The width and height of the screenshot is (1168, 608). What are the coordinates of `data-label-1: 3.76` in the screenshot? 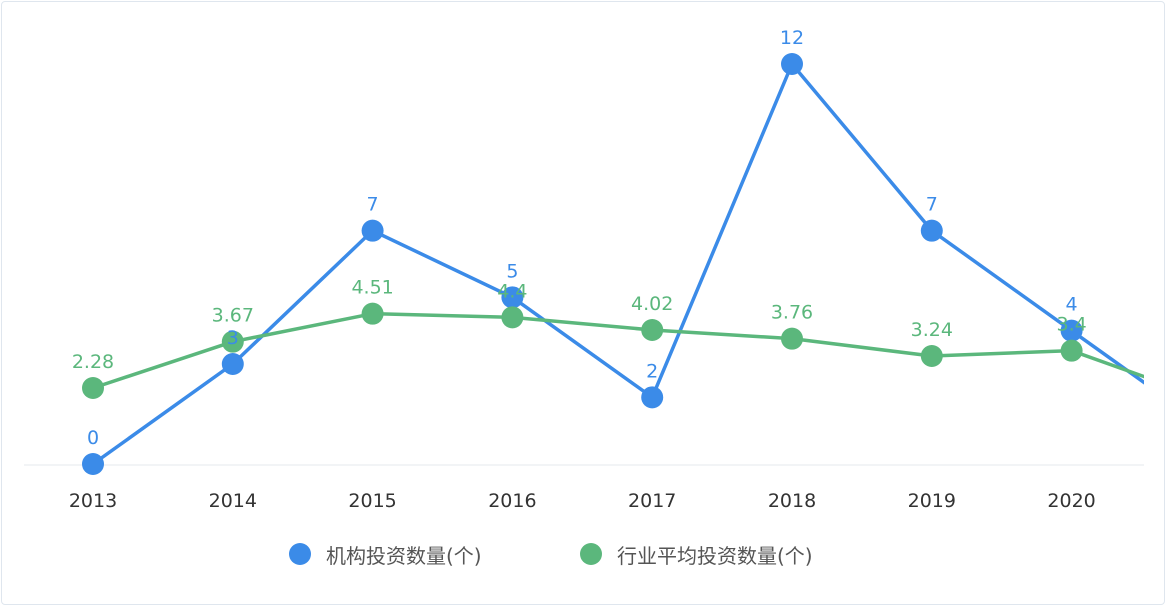 It's located at (792, 313).